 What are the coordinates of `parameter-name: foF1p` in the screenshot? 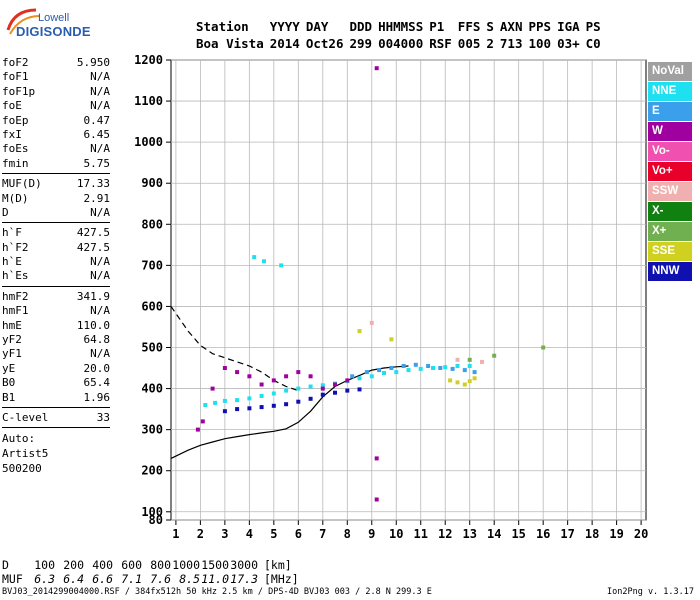 It's located at (19, 91).